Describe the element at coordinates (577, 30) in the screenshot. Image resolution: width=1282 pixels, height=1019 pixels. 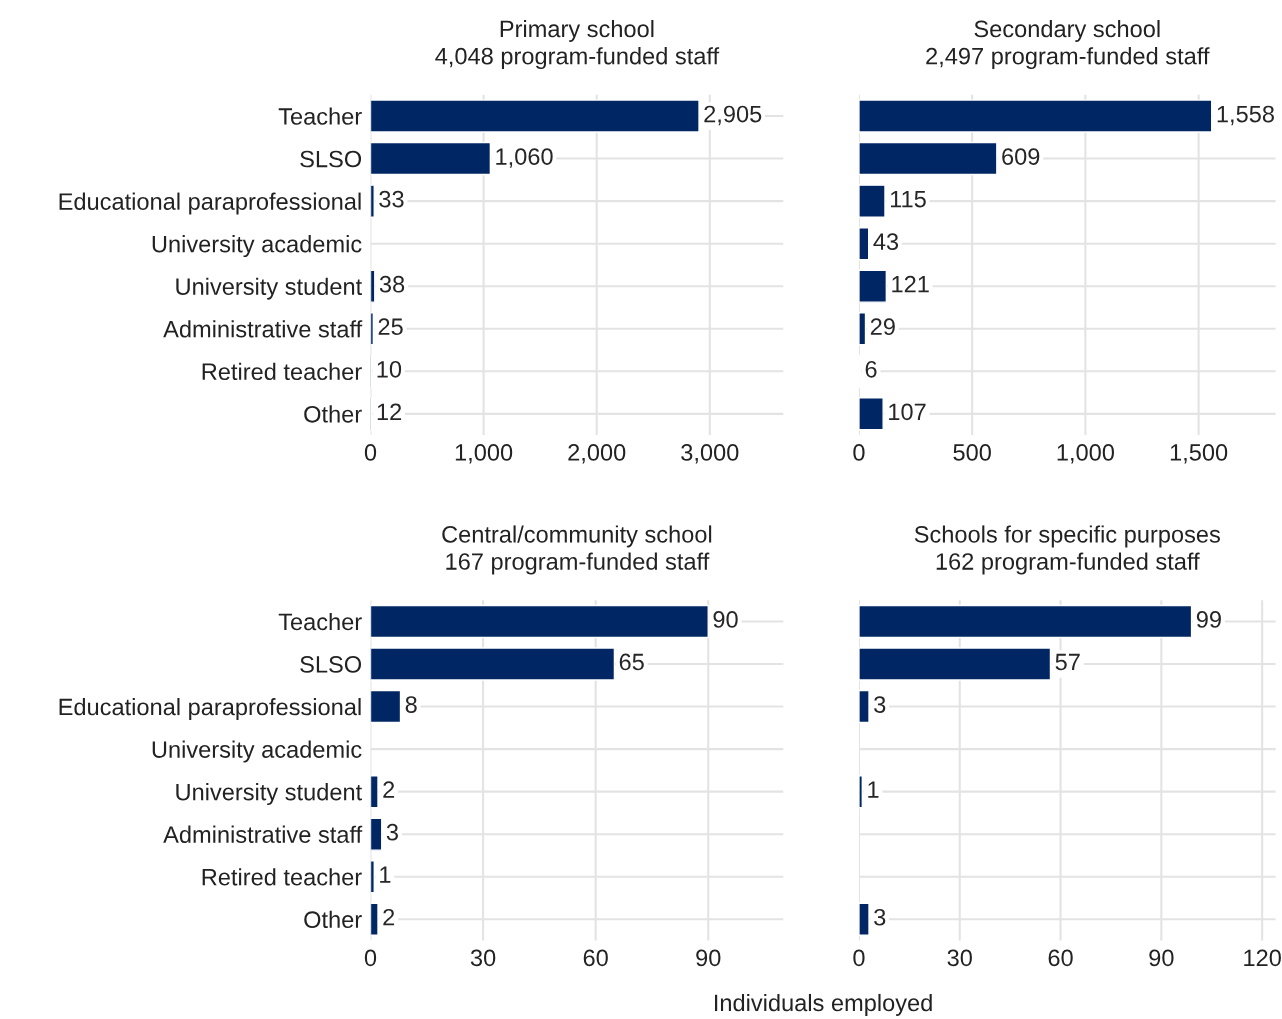
I see `chart-title: Primary school` at that location.